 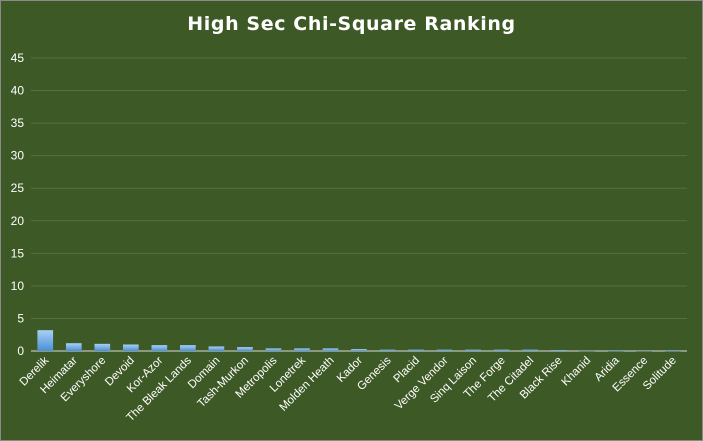 What do you see at coordinates (644, 351) in the screenshot?
I see `bar-essence` at bounding box center [644, 351].